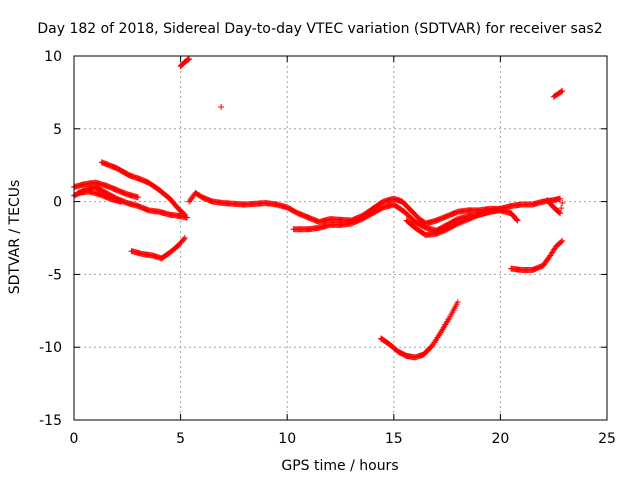 This screenshot has width=640, height=480. What do you see at coordinates (53, 57) in the screenshot?
I see `y-tick-label: 10` at bounding box center [53, 57].